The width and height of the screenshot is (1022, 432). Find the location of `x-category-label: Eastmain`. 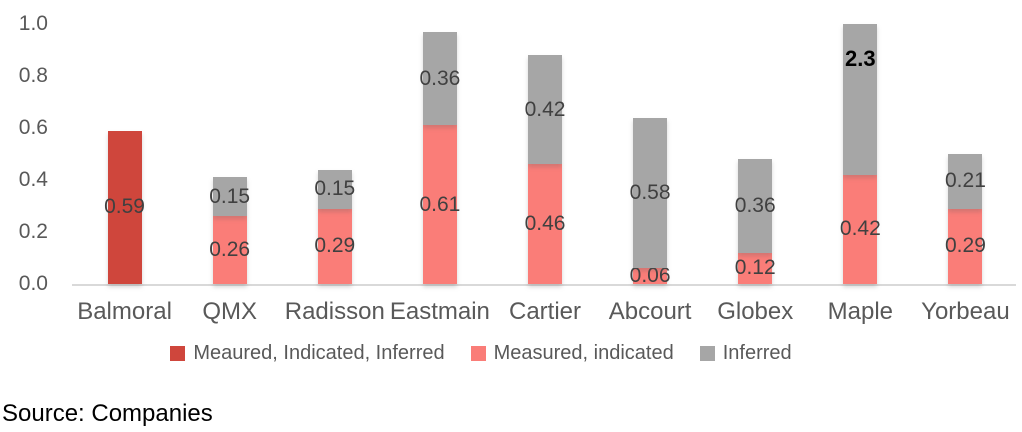

x-category-label: Eastmain is located at coordinates (439, 311).